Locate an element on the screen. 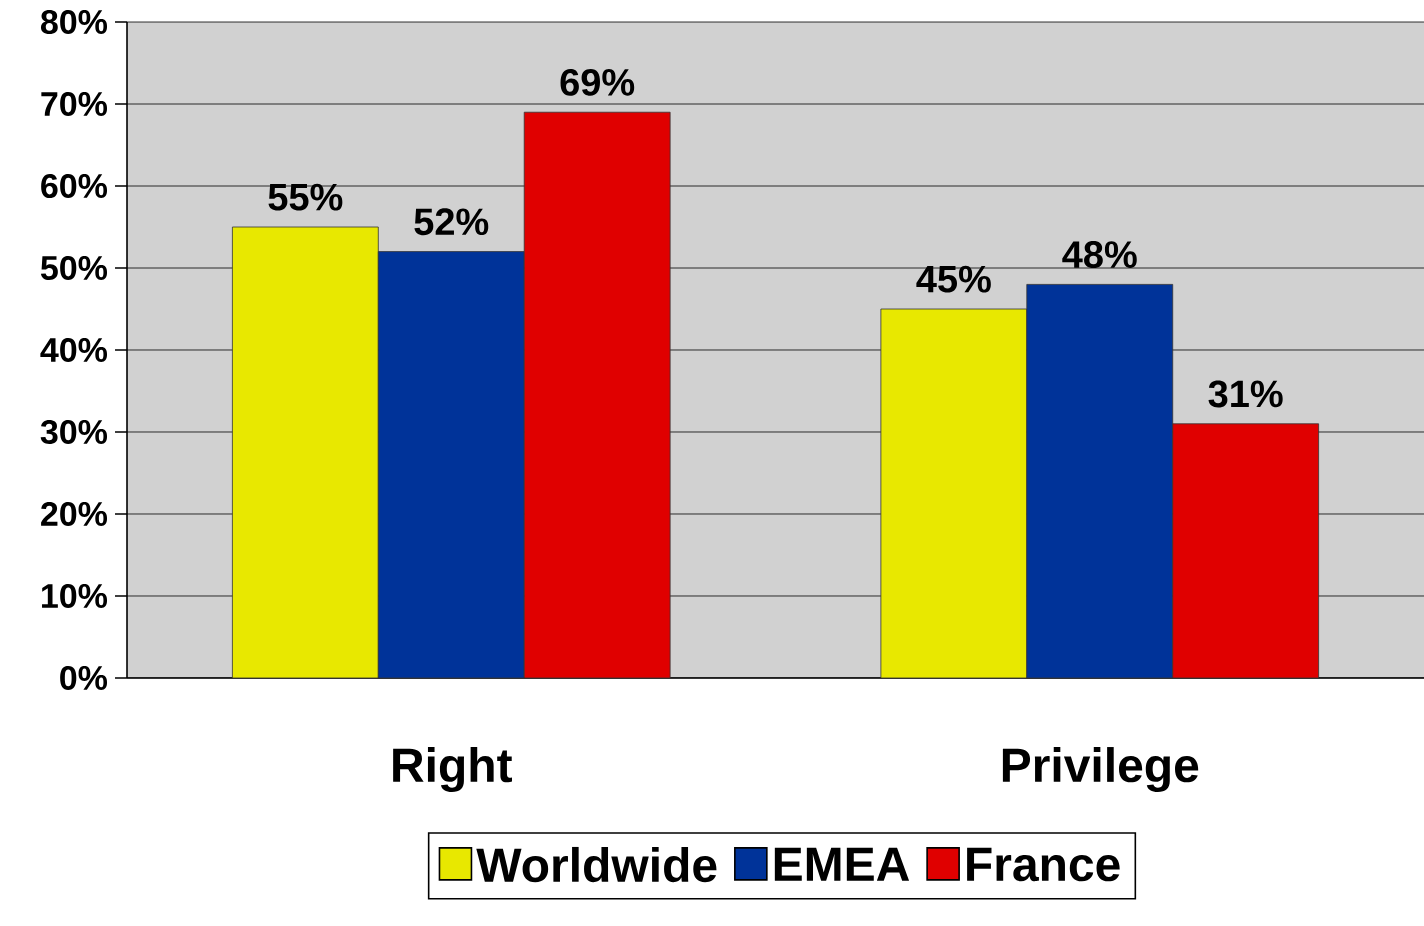 The image size is (1424, 926). x-tick-label: Right is located at coordinates (452, 769).